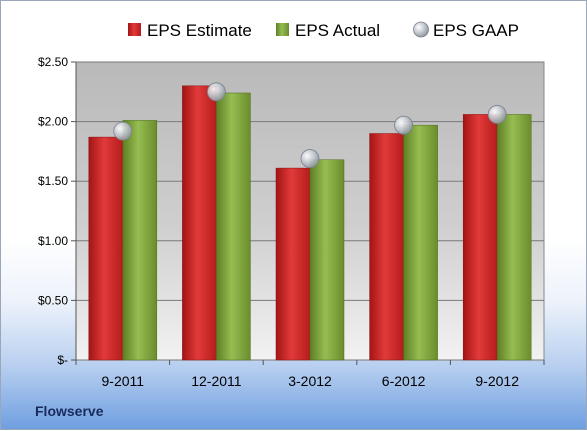  What do you see at coordinates (497, 381) in the screenshot?
I see `x-tick-label: 9-2012` at bounding box center [497, 381].